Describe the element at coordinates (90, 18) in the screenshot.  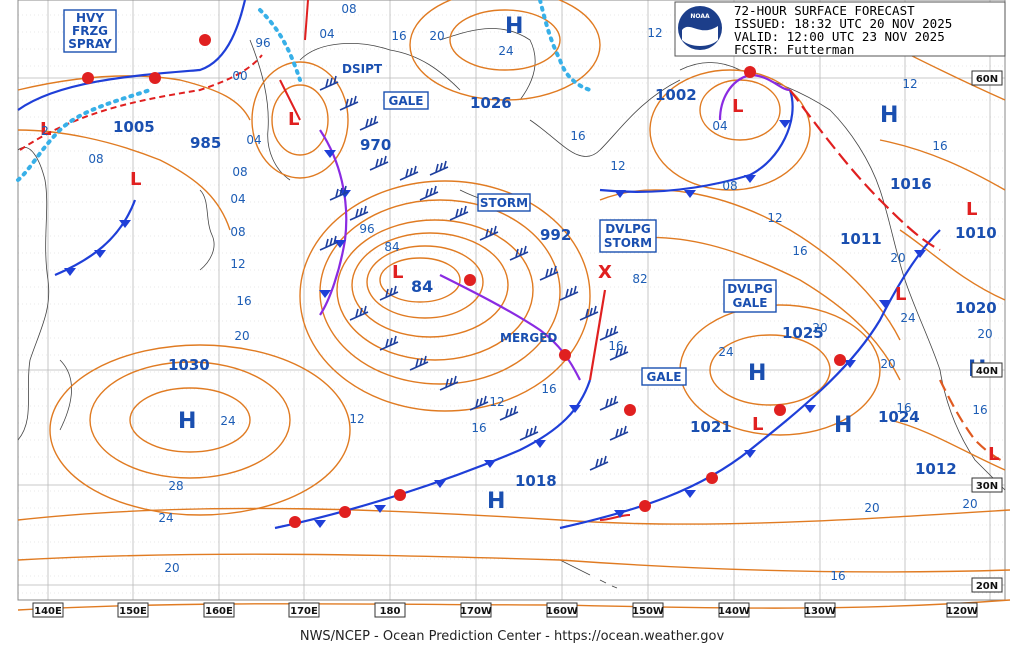
I see `box-line: HVY` at that location.